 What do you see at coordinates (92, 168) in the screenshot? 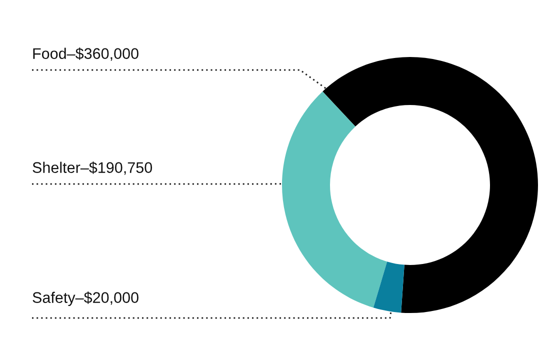
I see `slice-label: Shelter–$190,750` at bounding box center [92, 168].